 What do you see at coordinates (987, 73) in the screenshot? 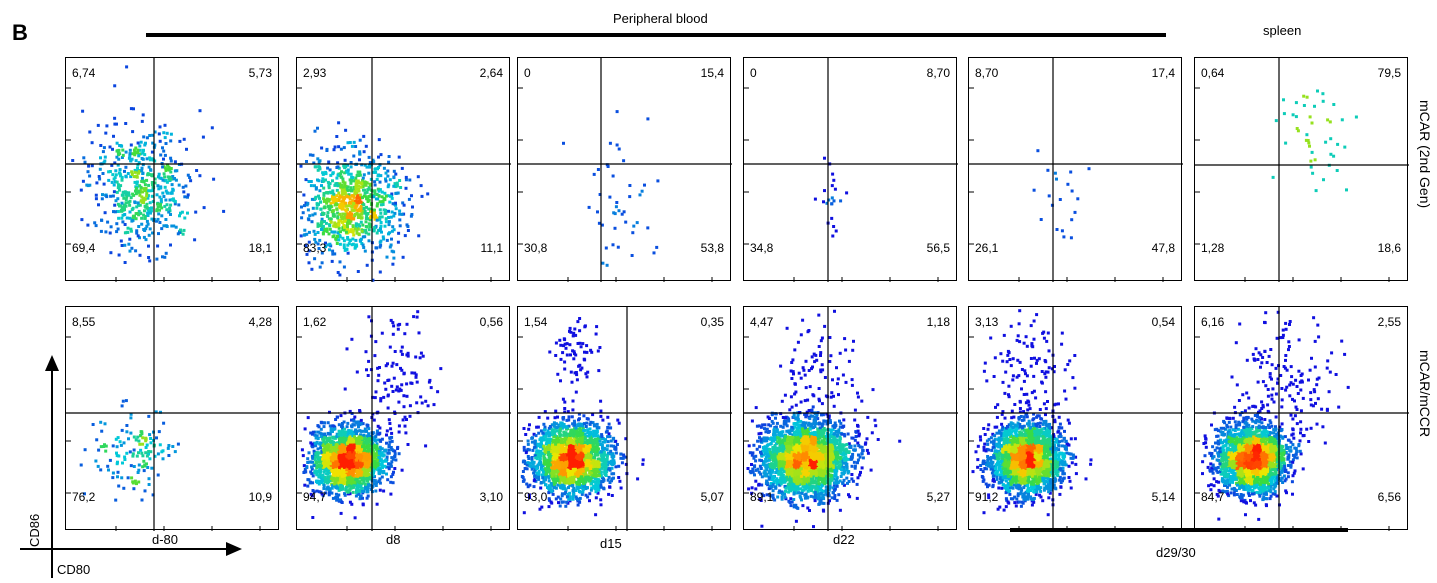
I see `quadrant-value-top-left: 8,70` at bounding box center [987, 73].